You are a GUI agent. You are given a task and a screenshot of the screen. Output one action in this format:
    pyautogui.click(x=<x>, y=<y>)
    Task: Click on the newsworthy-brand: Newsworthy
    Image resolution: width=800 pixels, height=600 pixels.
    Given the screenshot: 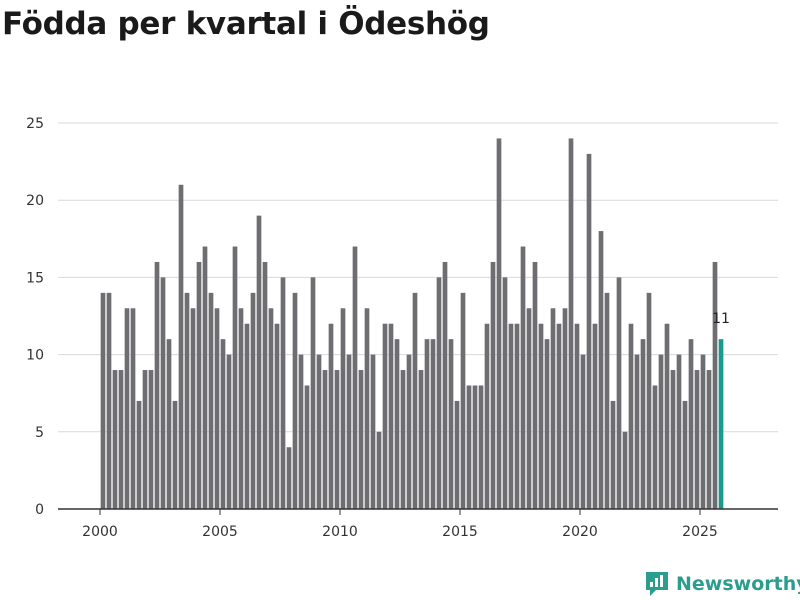 What is the action you would take?
    pyautogui.click(x=722, y=584)
    